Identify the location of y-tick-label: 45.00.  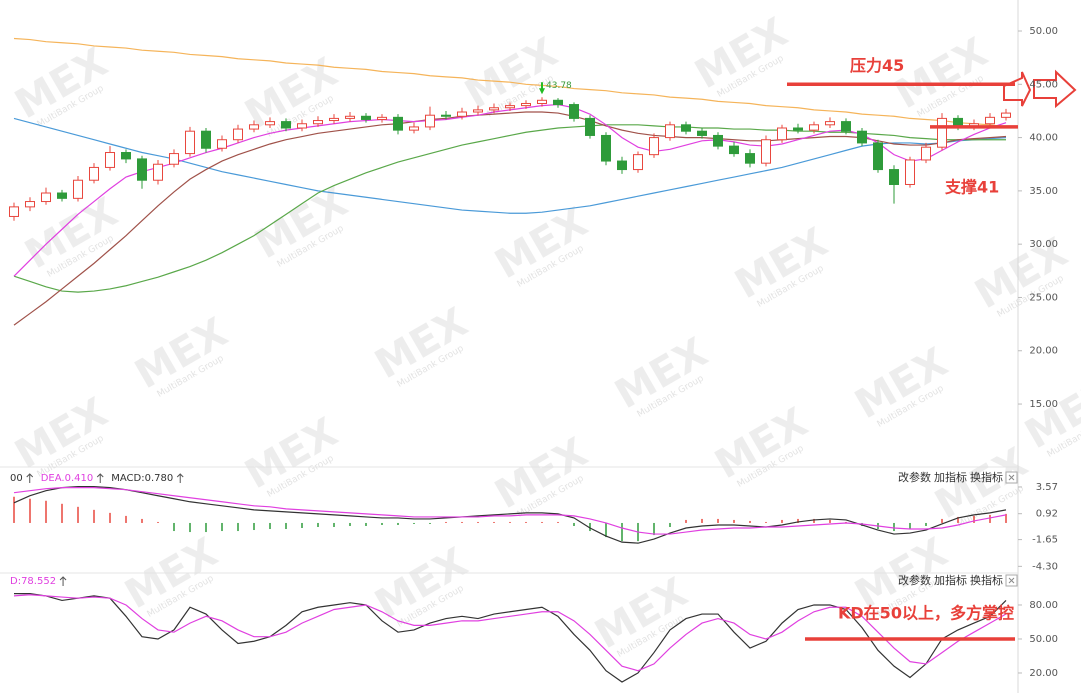
(1043, 84).